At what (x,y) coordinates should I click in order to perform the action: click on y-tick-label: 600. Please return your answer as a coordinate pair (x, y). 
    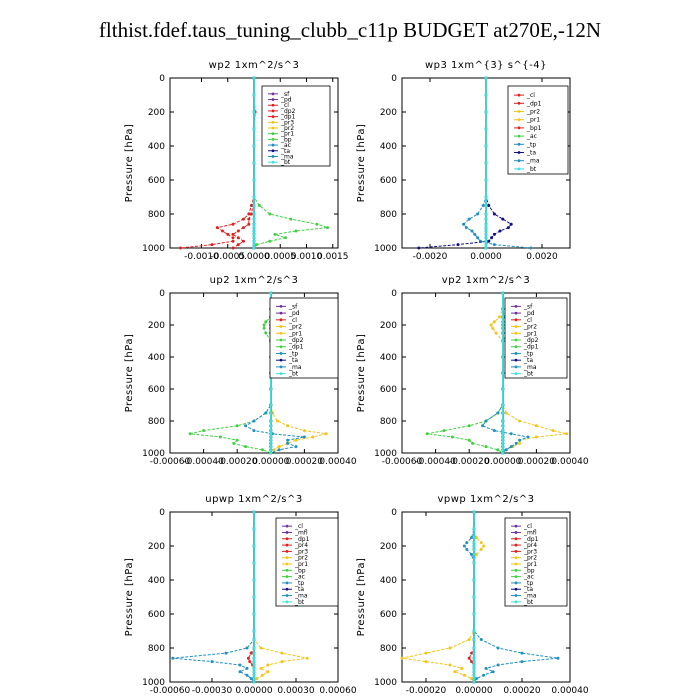
    Looking at the image, I should click on (156, 615).